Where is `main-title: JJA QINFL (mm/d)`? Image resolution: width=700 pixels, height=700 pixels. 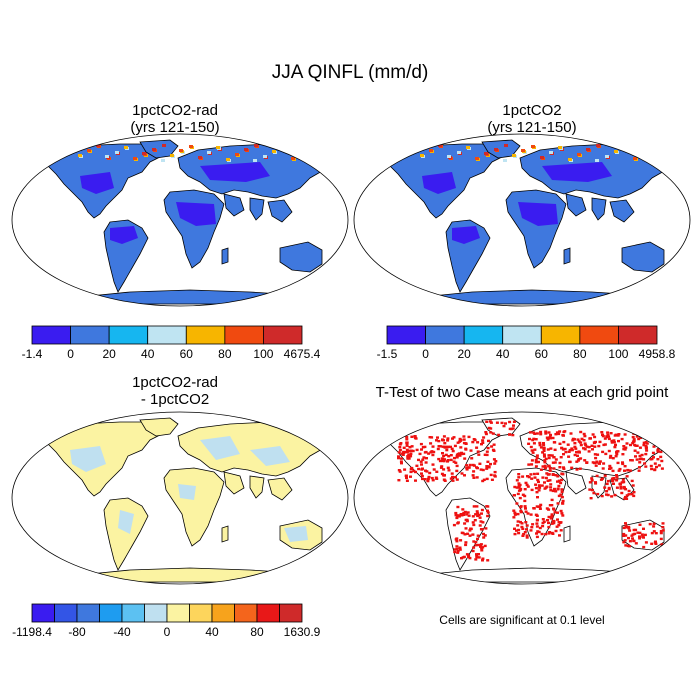
main-title: JJA QINFL (mm/d) is located at coordinates (350, 72).